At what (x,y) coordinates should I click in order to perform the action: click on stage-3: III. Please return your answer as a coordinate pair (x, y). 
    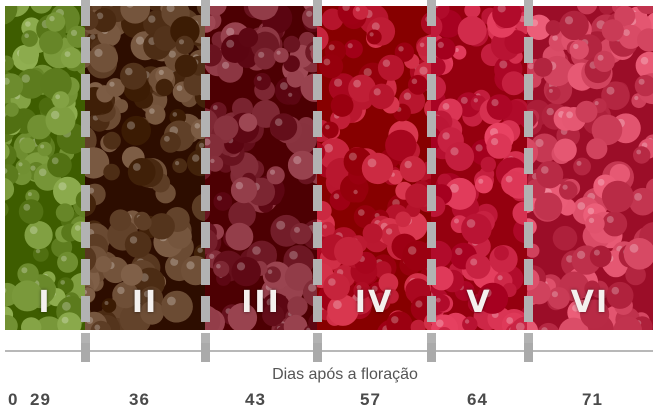
    Looking at the image, I should click on (261, 168).